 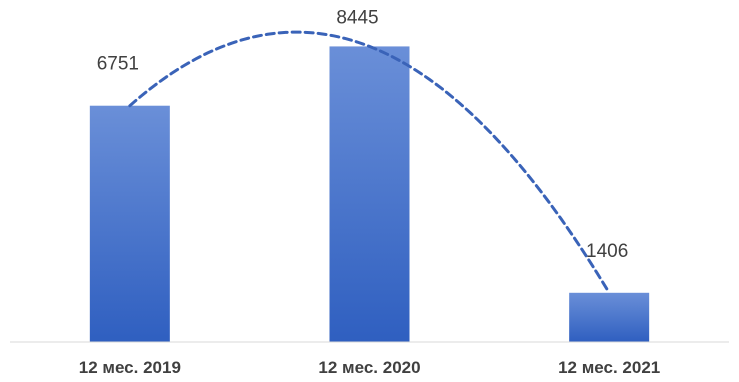 I want to click on x-tick-label: 12 мес. 2020, so click(x=369, y=367).